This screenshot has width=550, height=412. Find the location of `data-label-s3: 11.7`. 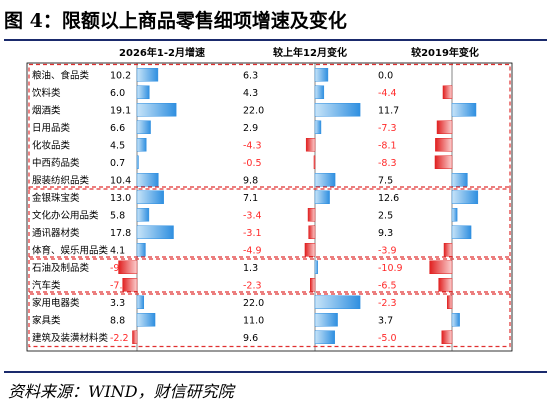

data-label-s3: 11.7 is located at coordinates (388, 110).